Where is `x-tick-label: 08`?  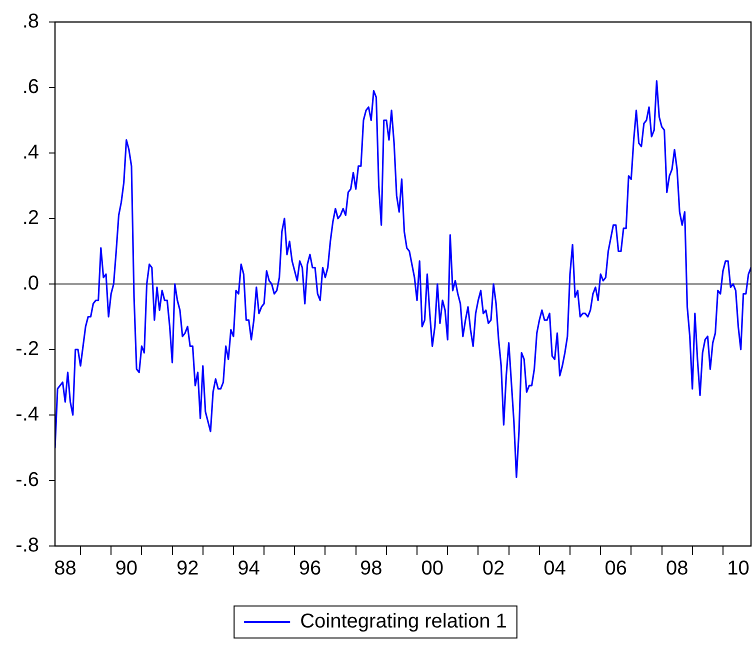
x-tick-label: 08 is located at coordinates (677, 569).